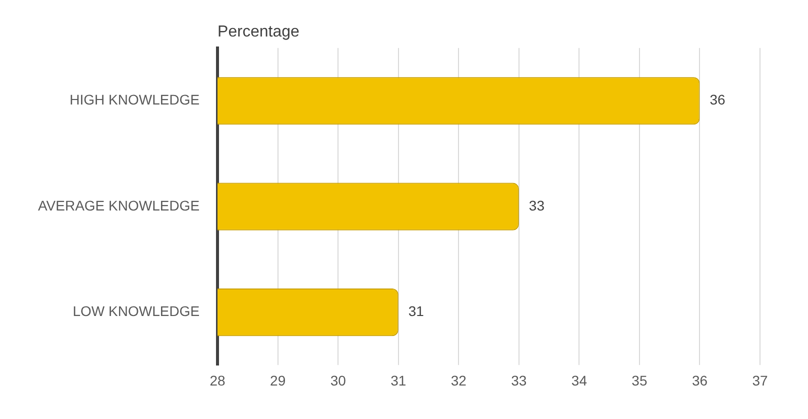 Image resolution: width=808 pixels, height=419 pixels. I want to click on x-tick-label: 28, so click(218, 380).